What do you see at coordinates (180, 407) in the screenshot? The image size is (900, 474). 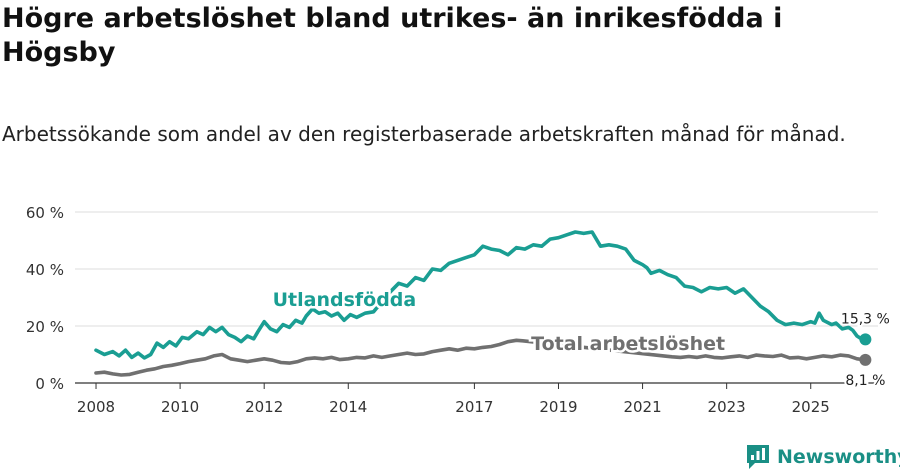 I see `x-tick-label: 2010` at bounding box center [180, 407].